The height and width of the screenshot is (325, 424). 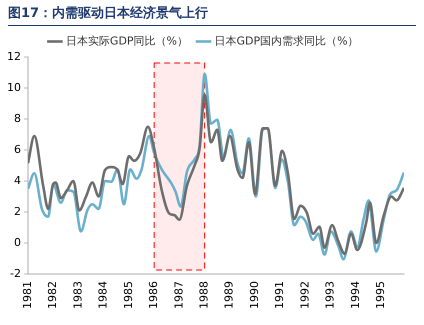 What do you see at coordinates (13, 56) in the screenshot?
I see `y-tick-label: 12` at bounding box center [13, 56].